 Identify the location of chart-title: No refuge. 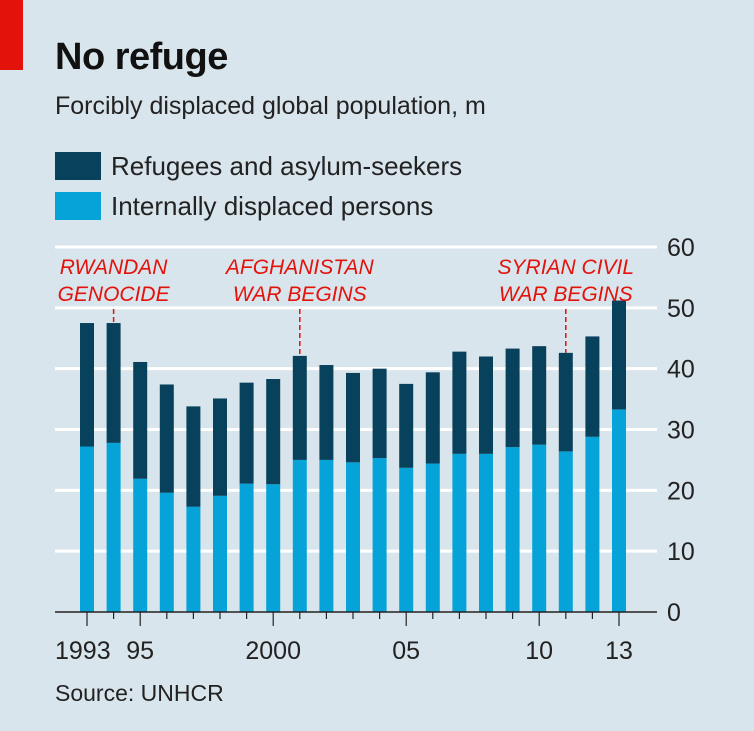
(141, 57).